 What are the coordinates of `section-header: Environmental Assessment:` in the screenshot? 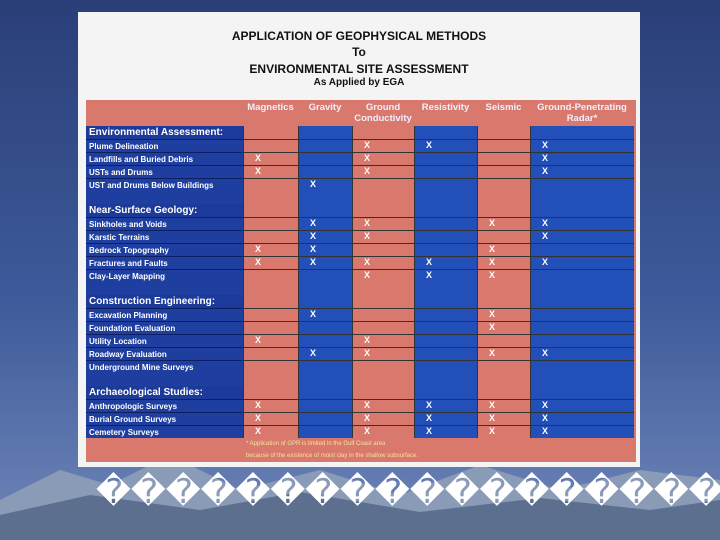 It's located at (164, 132).